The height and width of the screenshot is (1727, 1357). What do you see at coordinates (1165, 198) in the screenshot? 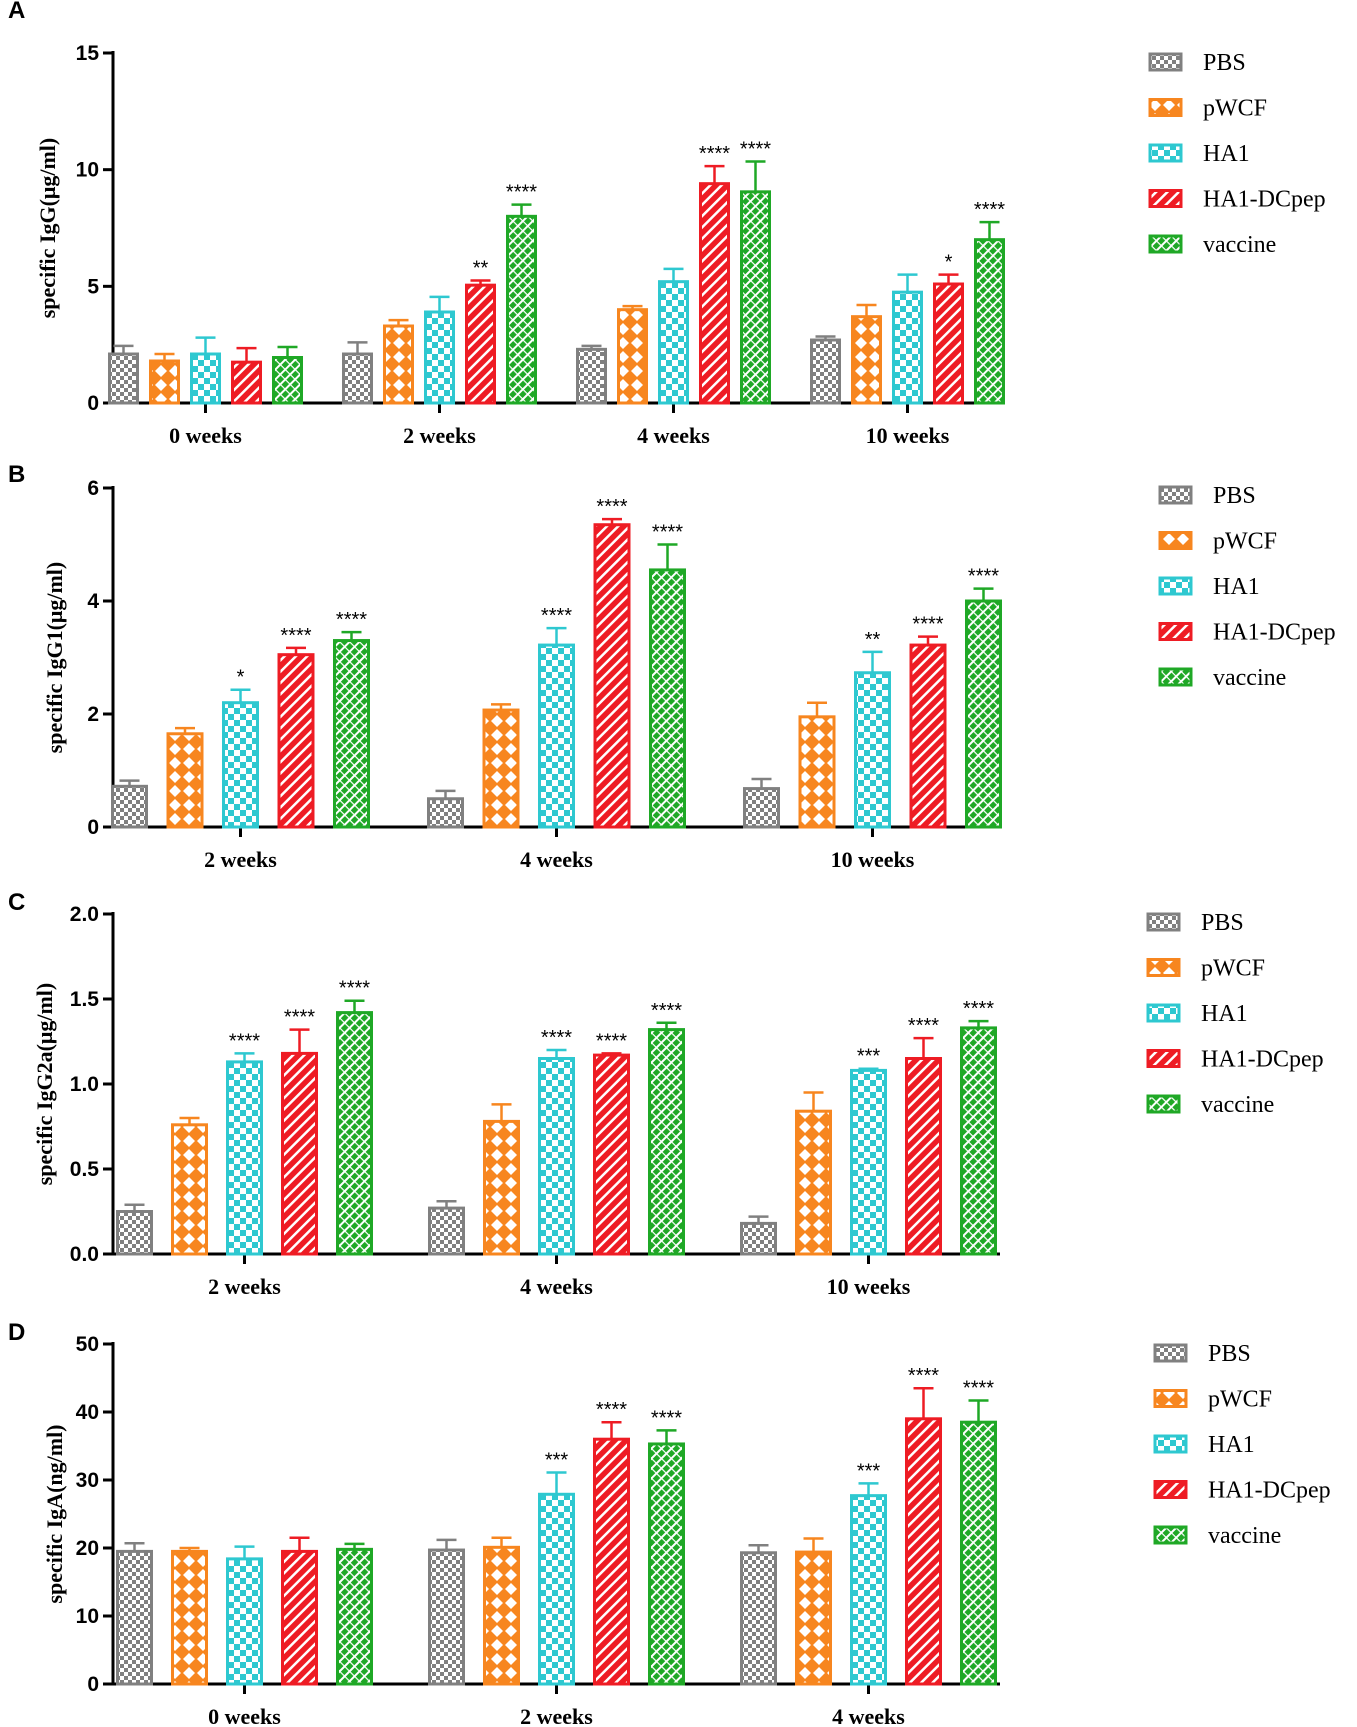
I see `panel-a-legend-swatch-ha1-dcpep` at bounding box center [1165, 198].